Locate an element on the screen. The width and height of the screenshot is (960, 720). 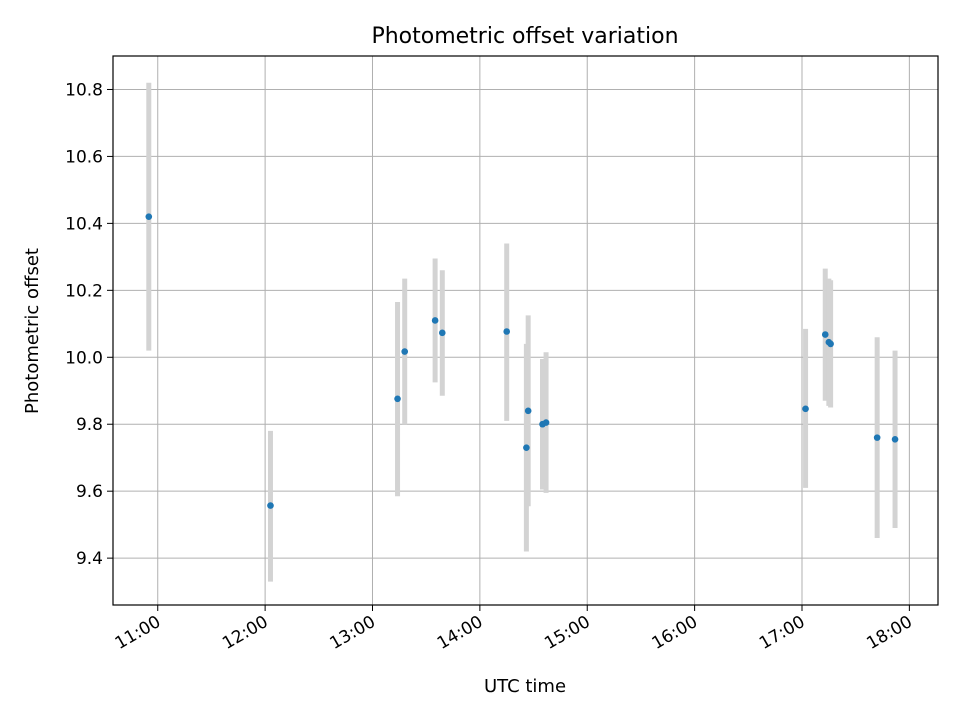
chart-title: Photometric offset variation is located at coordinates (524, 36).